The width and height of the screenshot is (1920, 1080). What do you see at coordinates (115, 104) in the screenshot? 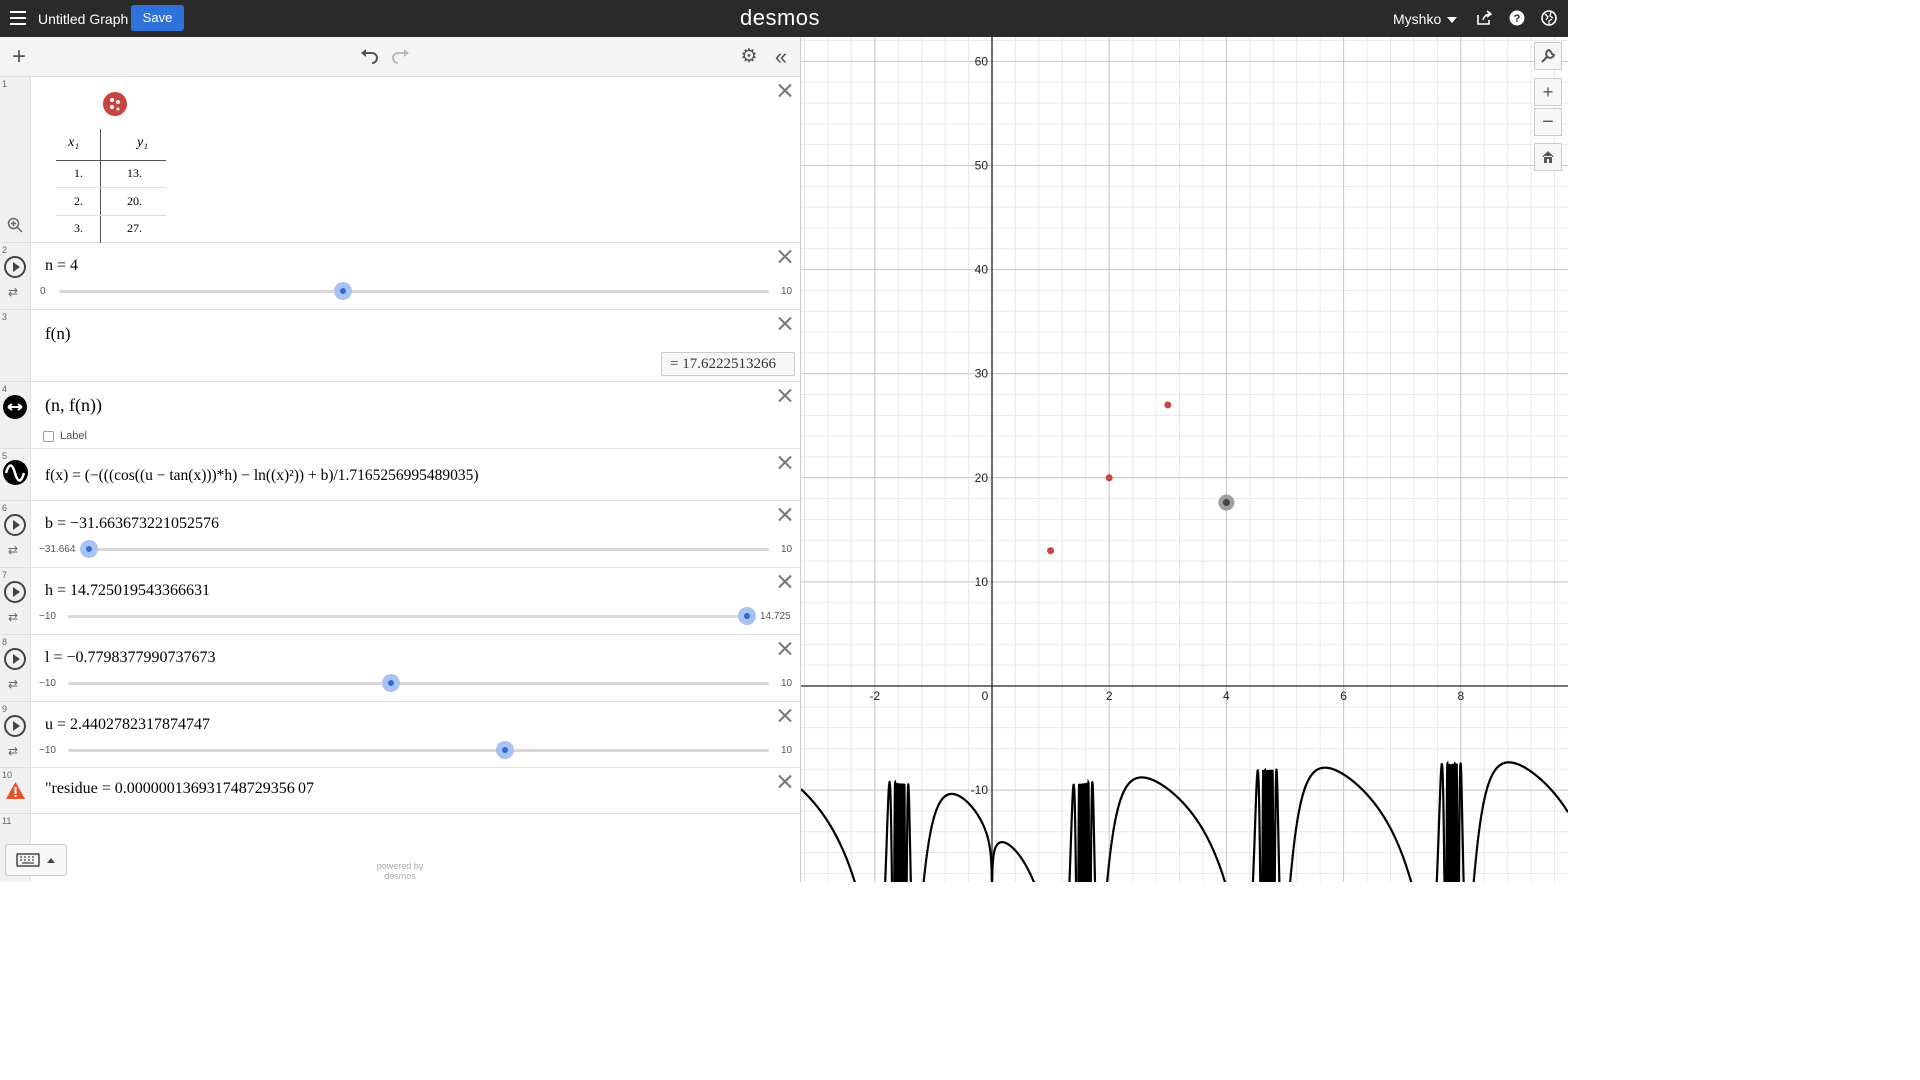
I see `points-color-icon` at bounding box center [115, 104].